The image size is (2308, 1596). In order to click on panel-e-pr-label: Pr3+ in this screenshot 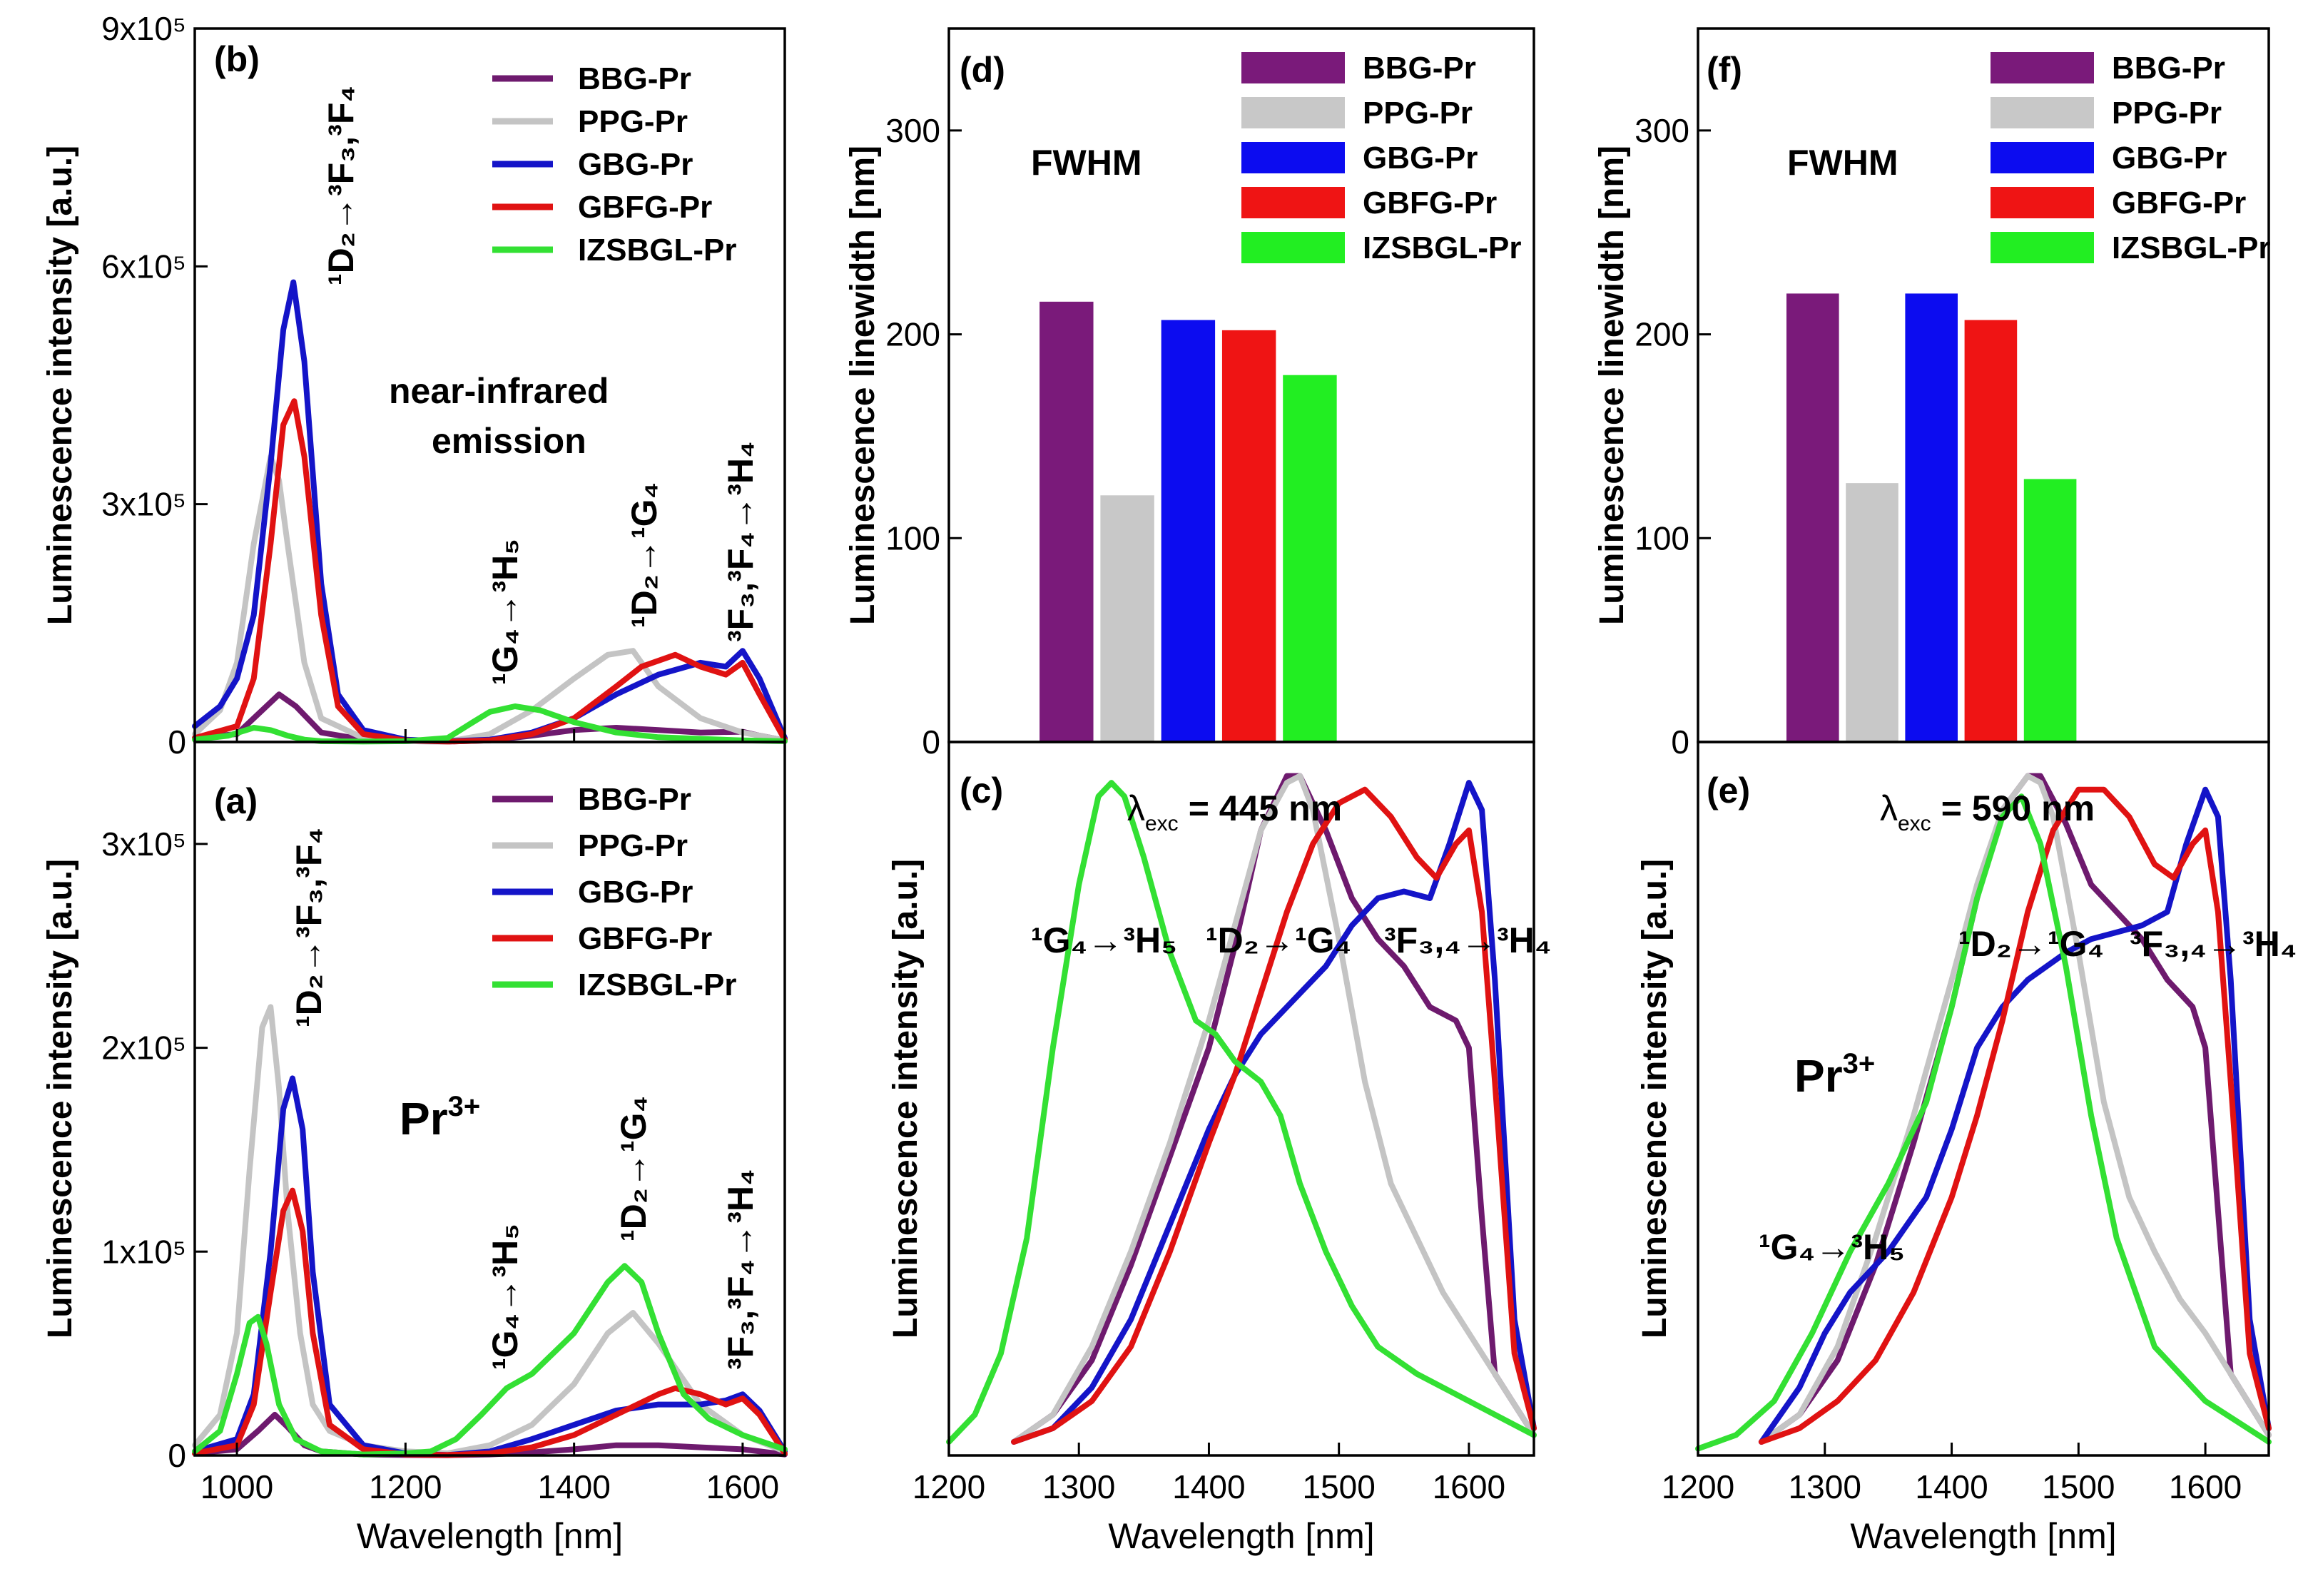, I will do `click(1834, 1075)`.